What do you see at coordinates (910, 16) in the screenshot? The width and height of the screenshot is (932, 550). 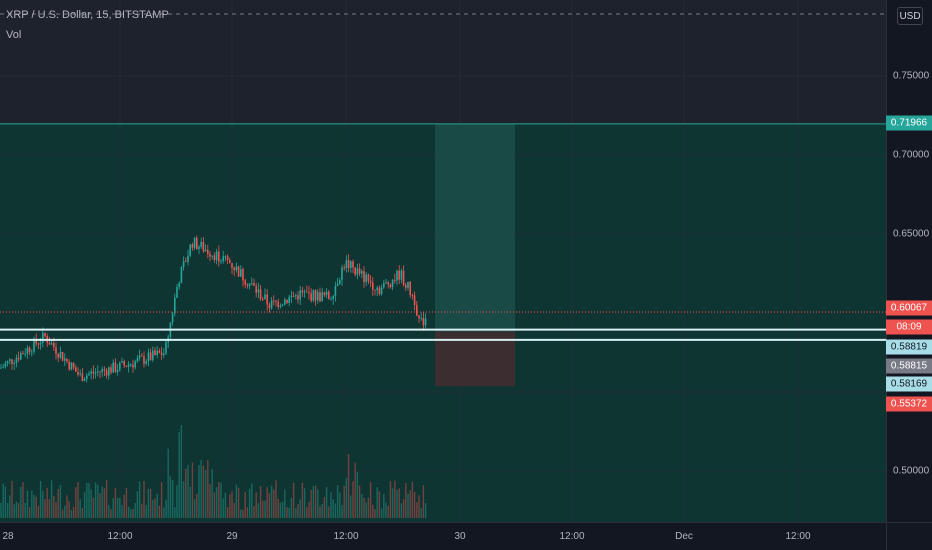 I see `currency-button: USD` at bounding box center [910, 16].